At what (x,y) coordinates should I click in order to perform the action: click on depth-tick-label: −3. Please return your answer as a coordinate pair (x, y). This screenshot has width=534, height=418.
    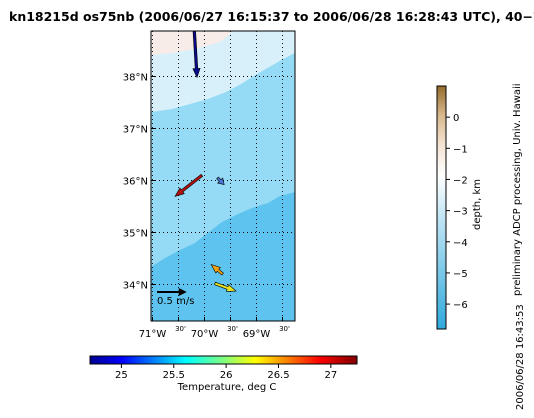
    Looking at the image, I should click on (460, 212).